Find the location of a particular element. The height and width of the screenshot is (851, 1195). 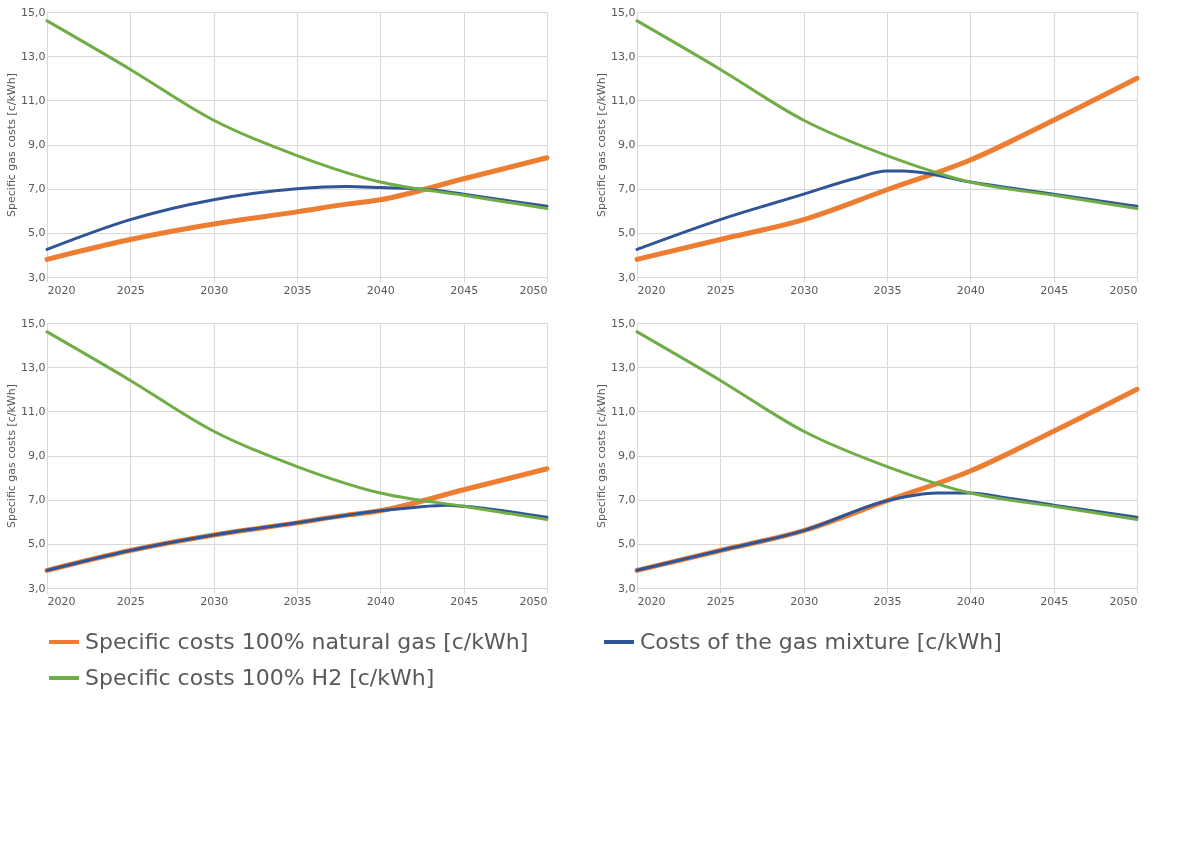

legend-label: Costs of the gas mixture [c/kWh] is located at coordinates (821, 641).